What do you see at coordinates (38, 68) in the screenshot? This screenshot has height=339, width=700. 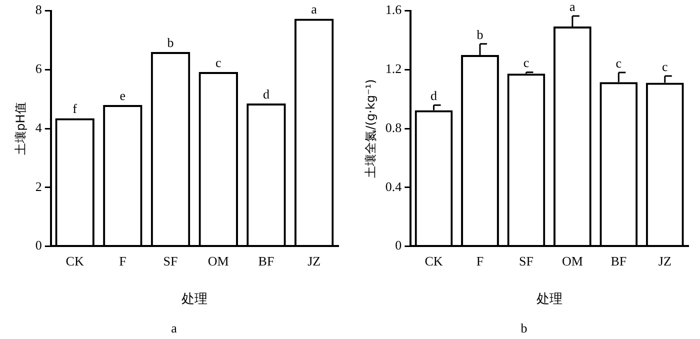 I see `y-tick-label: 6` at bounding box center [38, 68].